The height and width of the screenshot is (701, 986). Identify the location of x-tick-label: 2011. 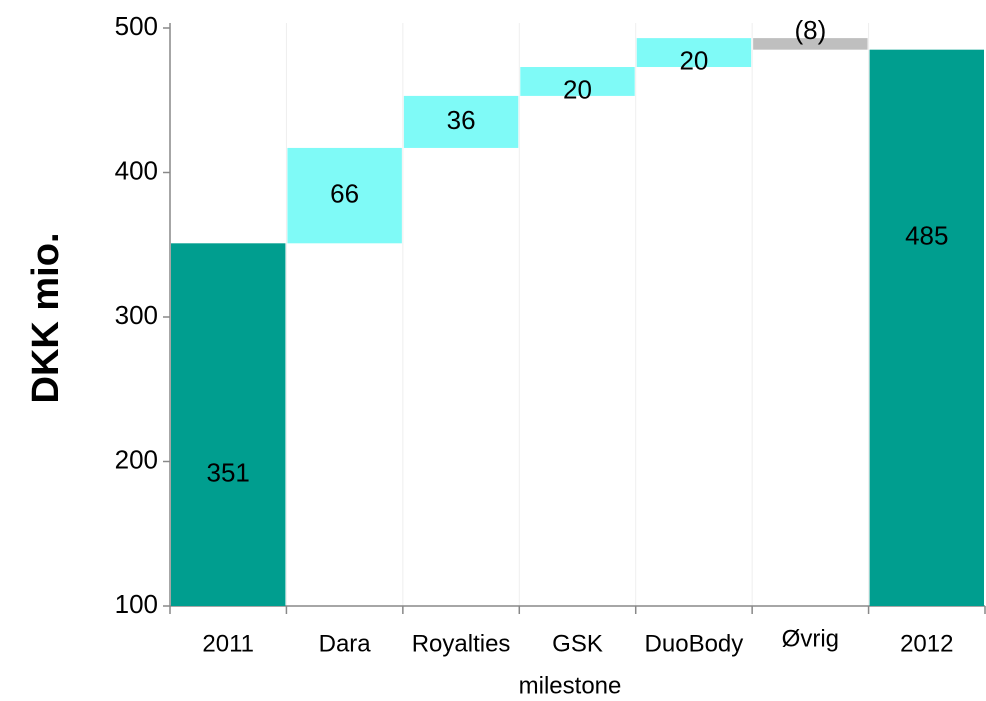
(228, 643).